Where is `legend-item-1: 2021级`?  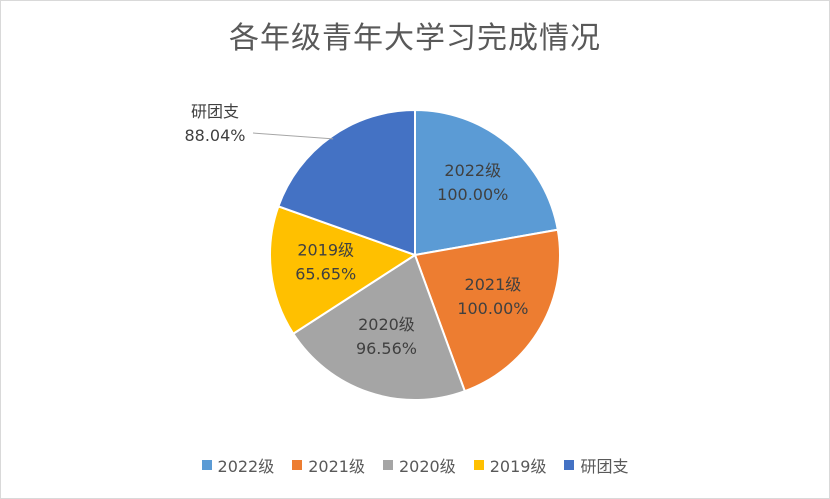 legend-item-1: 2021级 is located at coordinates (328, 465).